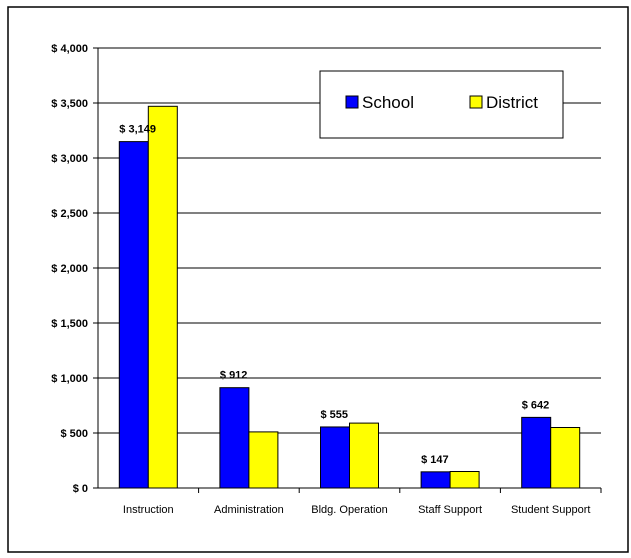 This screenshot has width=631, height=558. Describe the element at coordinates (476, 102) in the screenshot. I see `legend-swatch-district` at that location.